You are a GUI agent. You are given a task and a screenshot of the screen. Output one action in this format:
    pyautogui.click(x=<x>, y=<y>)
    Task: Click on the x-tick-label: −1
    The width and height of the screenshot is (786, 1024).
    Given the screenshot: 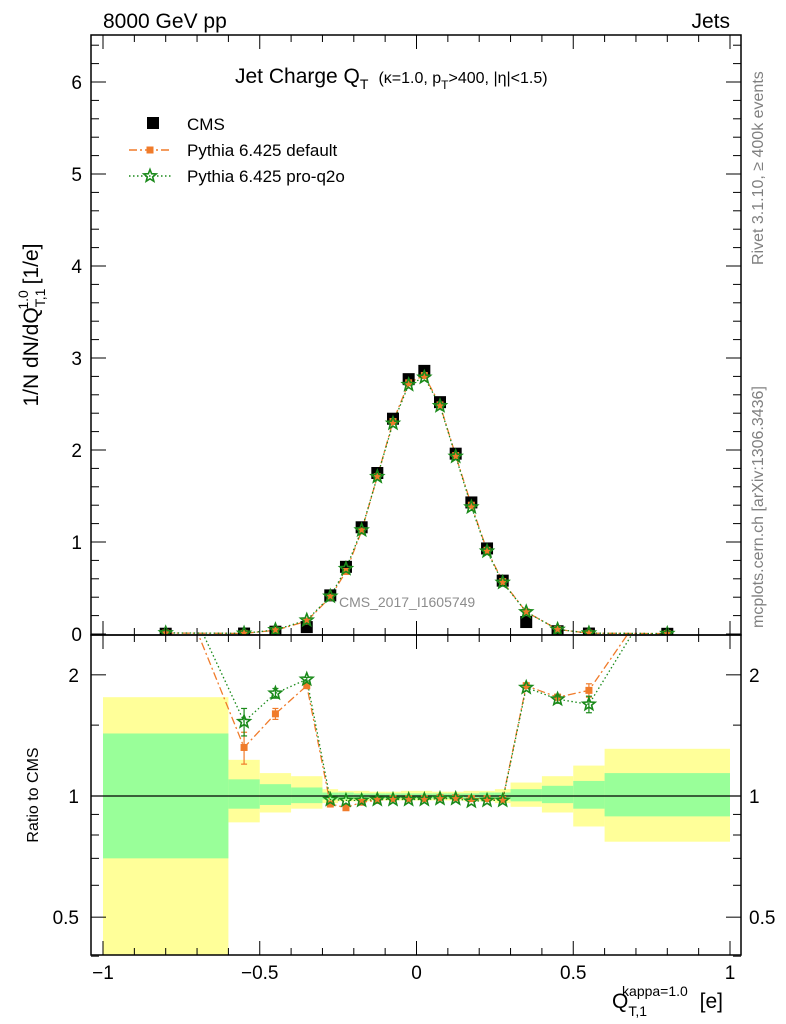 What is the action you would take?
    pyautogui.click(x=103, y=973)
    